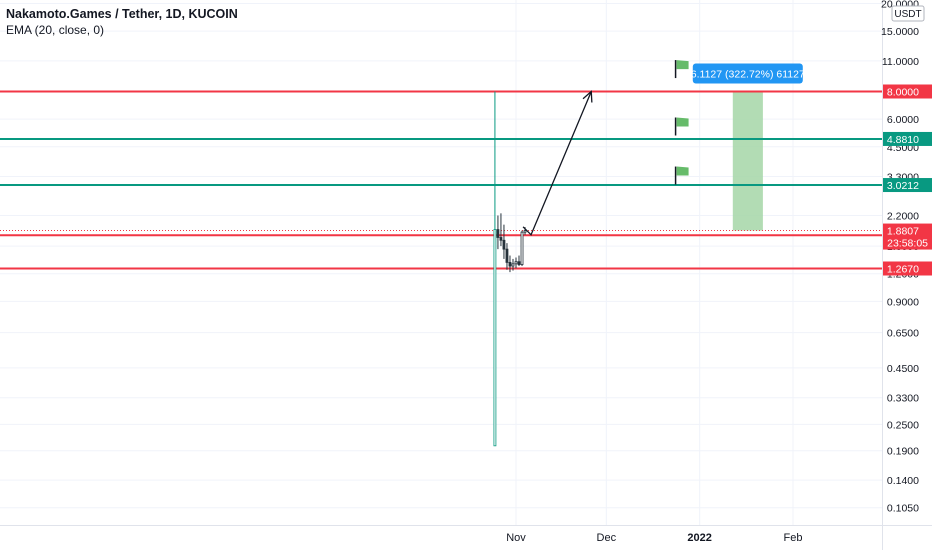 The width and height of the screenshot is (932, 550). I want to click on last-price-badge-bg, so click(907, 236).